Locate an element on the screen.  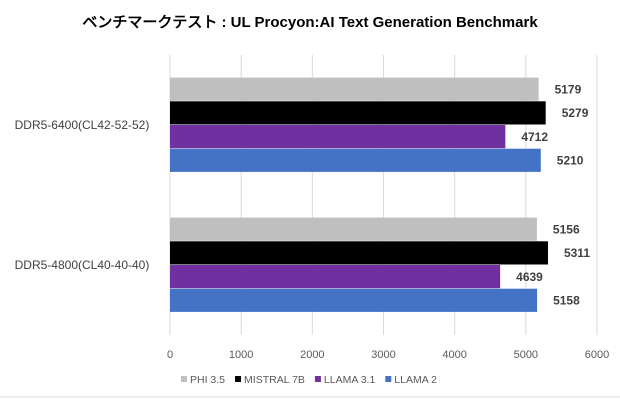
legend-label: MISTRAL 7B is located at coordinates (274, 380).